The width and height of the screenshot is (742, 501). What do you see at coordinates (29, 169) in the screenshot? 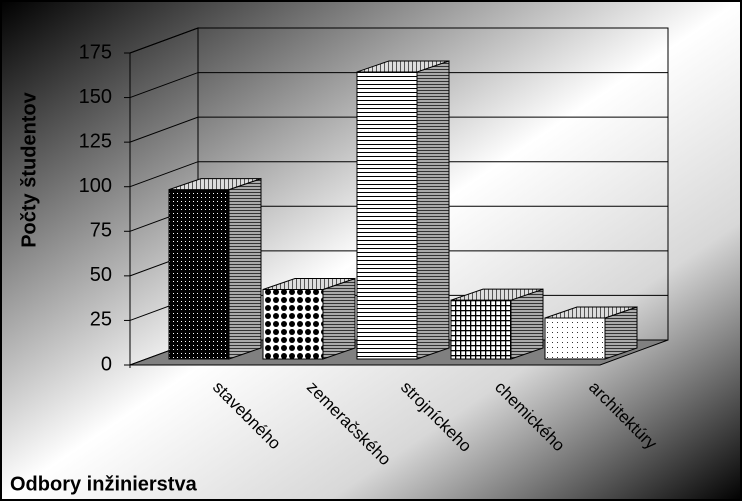
I see `y-axis-title: Počty študentov` at bounding box center [29, 169].